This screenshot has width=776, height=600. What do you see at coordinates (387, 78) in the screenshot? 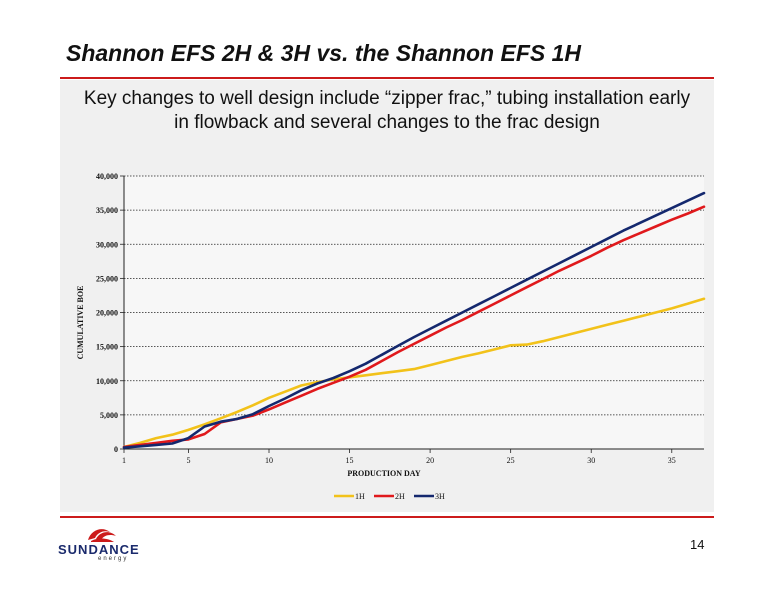
I see `title-divider` at bounding box center [387, 78].